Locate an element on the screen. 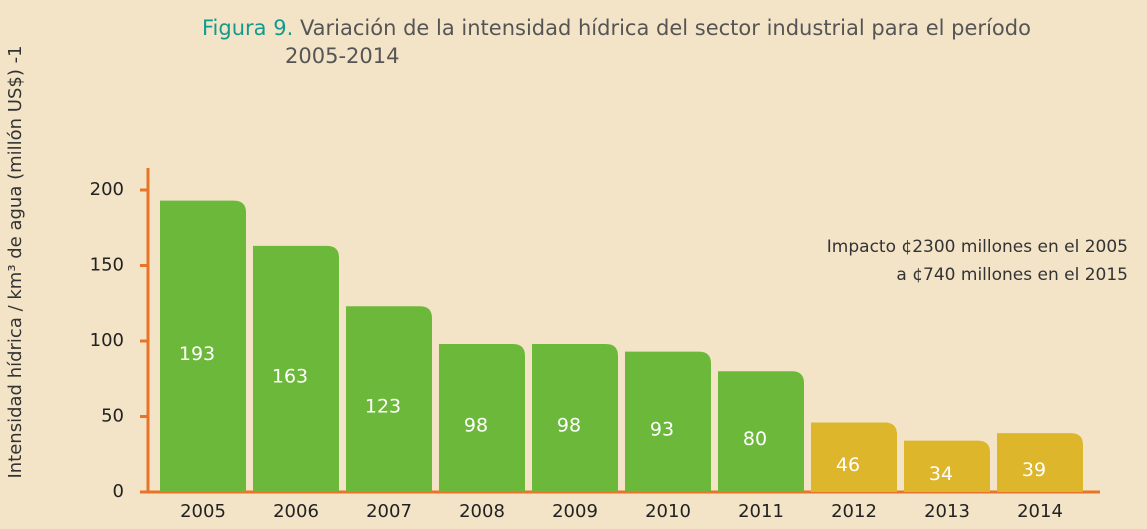 This screenshot has width=1147, height=529. figure-label: Figura 9. is located at coordinates (248, 28).